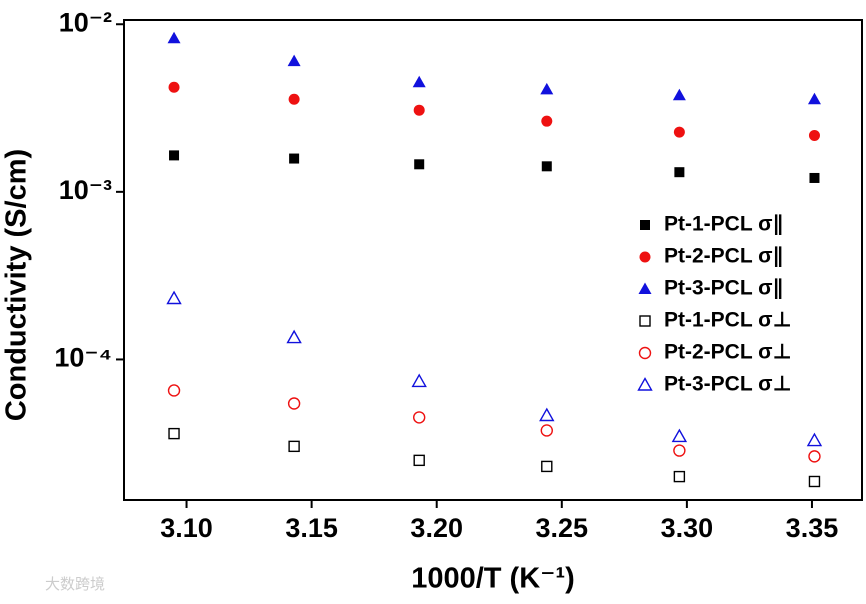  Describe the element at coordinates (723, 288) in the screenshot. I see `legend-label: Pt-3-PCL σ∥` at that location.